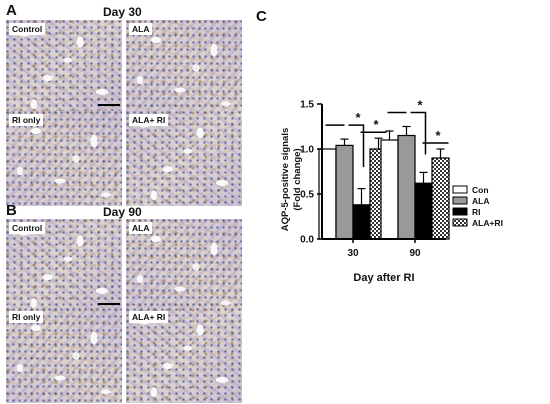  What do you see at coordinates (297, 179) in the screenshot?
I see `y-axis-label-sub: (Fold change)` at bounding box center [297, 179].